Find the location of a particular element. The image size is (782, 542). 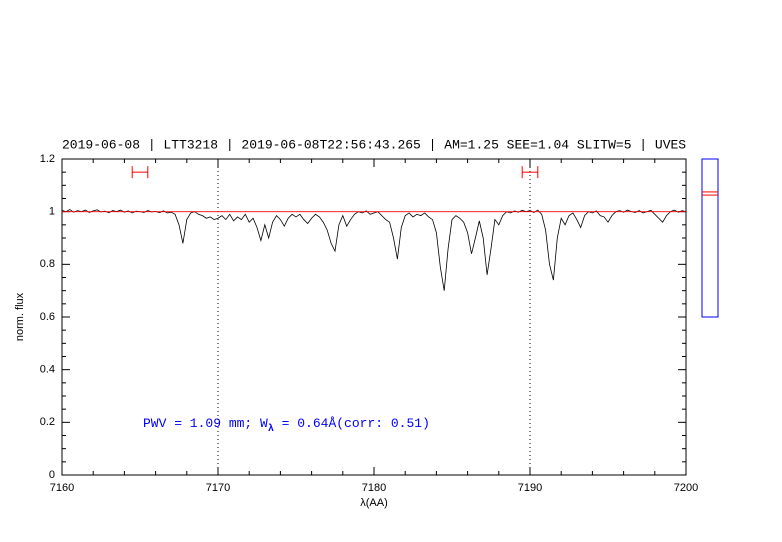

y-tick-label: 0.6 is located at coordinates (47, 317).